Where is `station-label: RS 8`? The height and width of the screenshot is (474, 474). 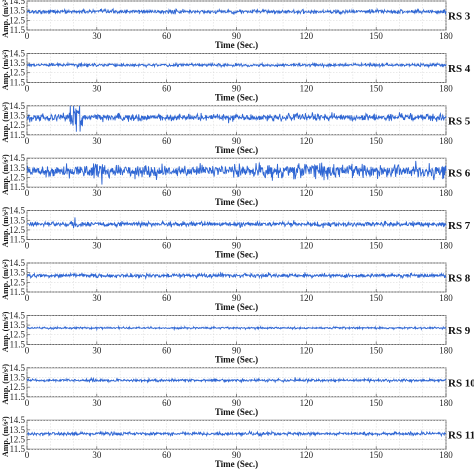 station-label: RS 8 is located at coordinates (459, 279).